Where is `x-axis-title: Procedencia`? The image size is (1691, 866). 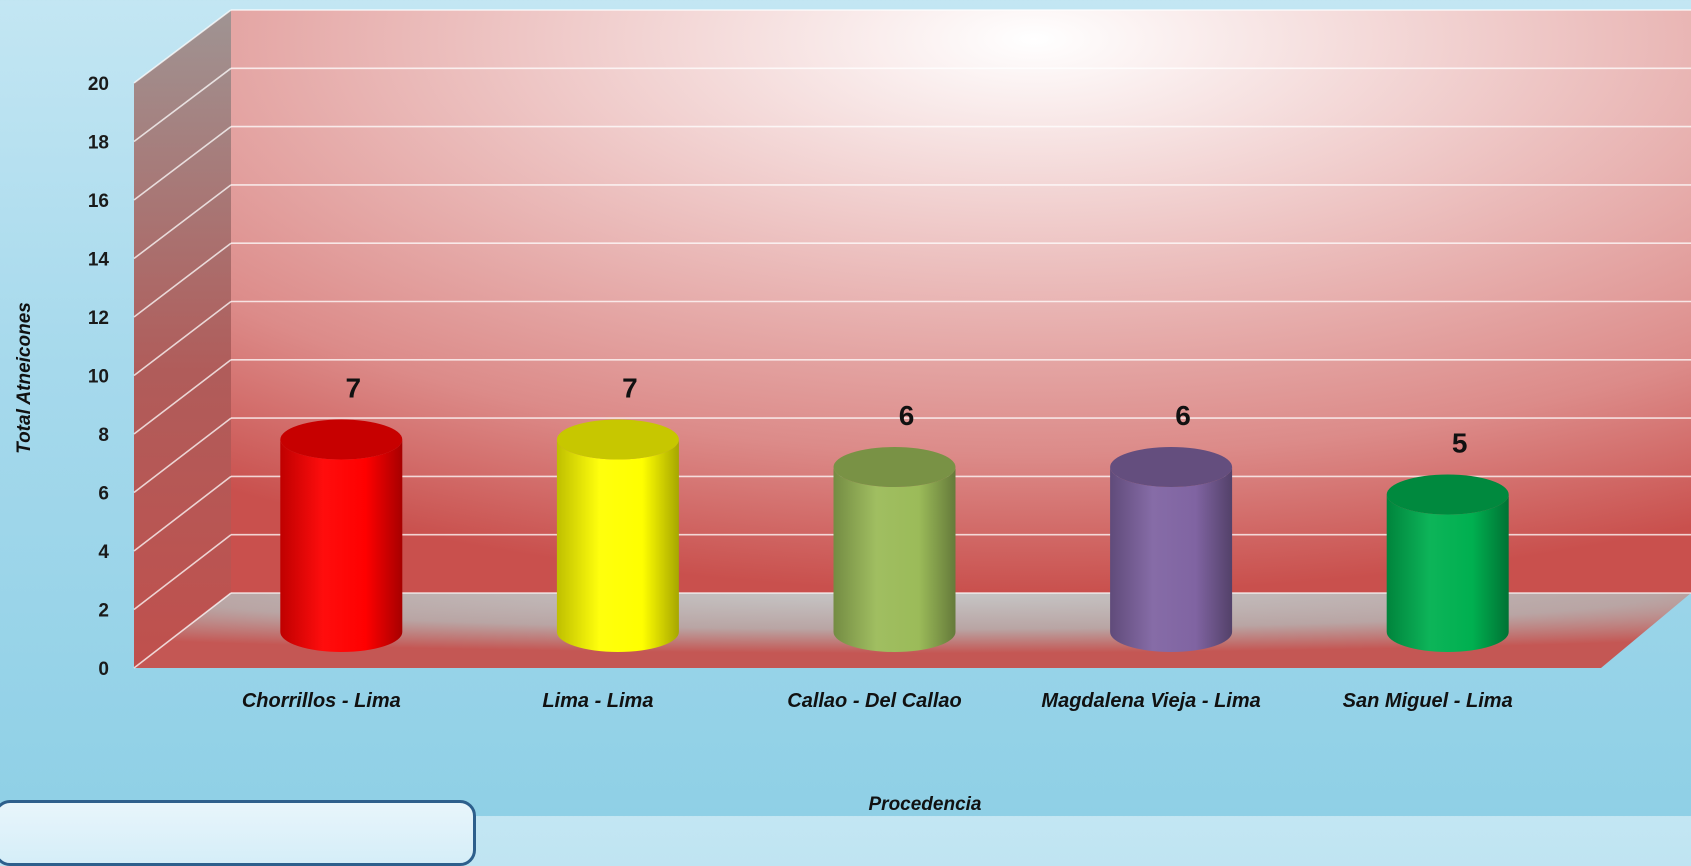
x-axis-title: Procedencia is located at coordinates (925, 804).